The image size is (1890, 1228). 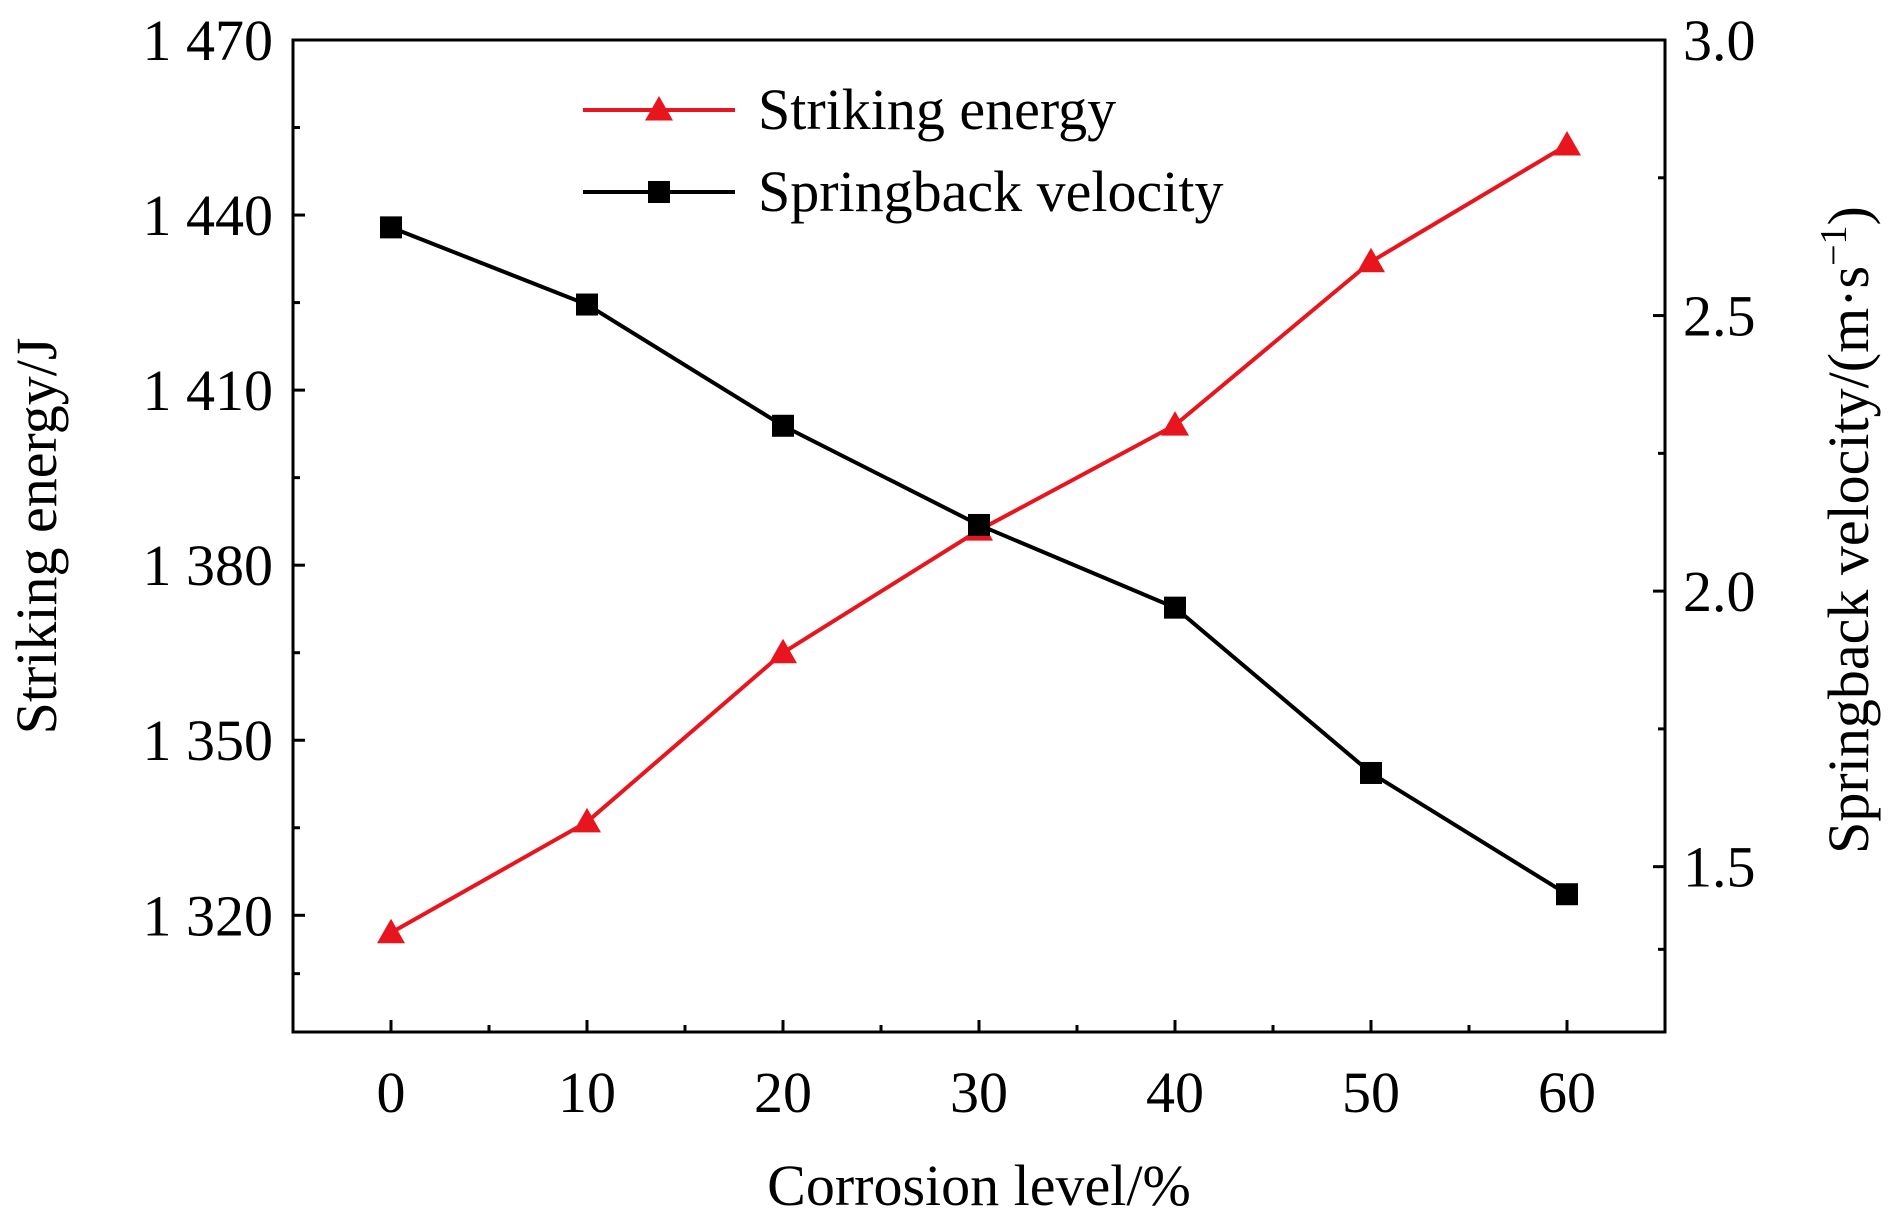 I want to click on right-y-axis-title-base: Springback velocity/(m·s, so click(x=1848, y=560).